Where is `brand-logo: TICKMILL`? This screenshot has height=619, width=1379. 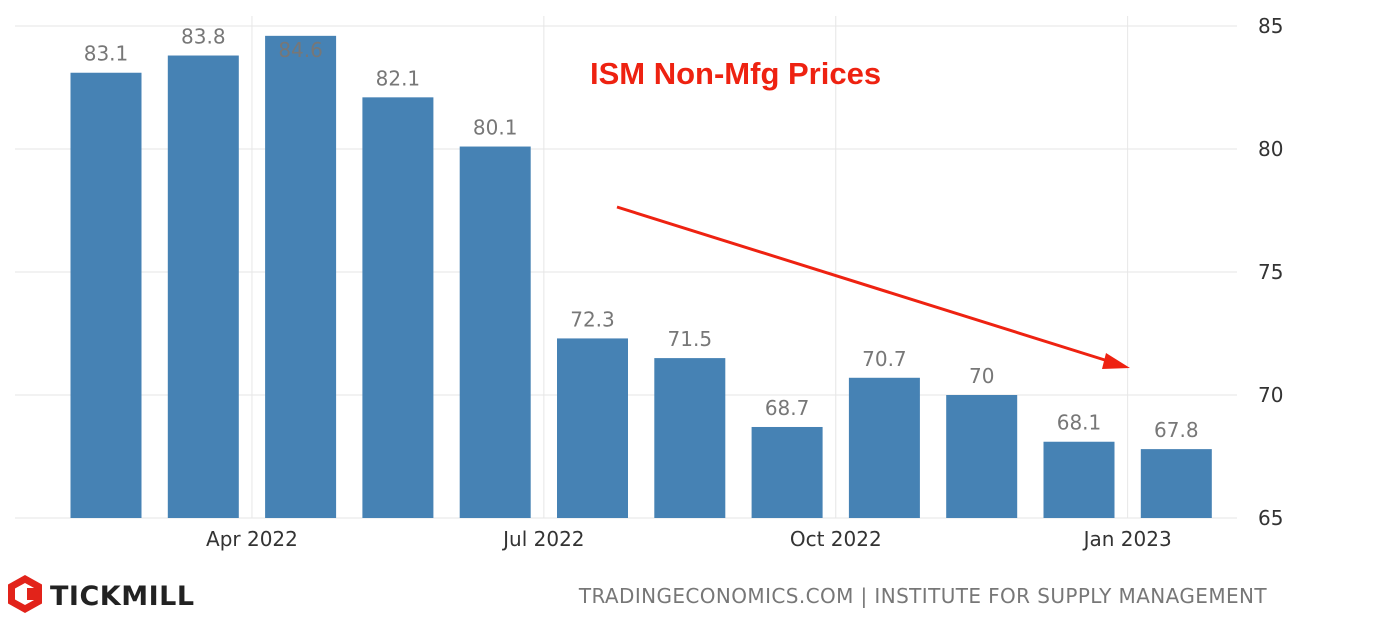
brand-logo: TICKMILL is located at coordinates (100, 596).